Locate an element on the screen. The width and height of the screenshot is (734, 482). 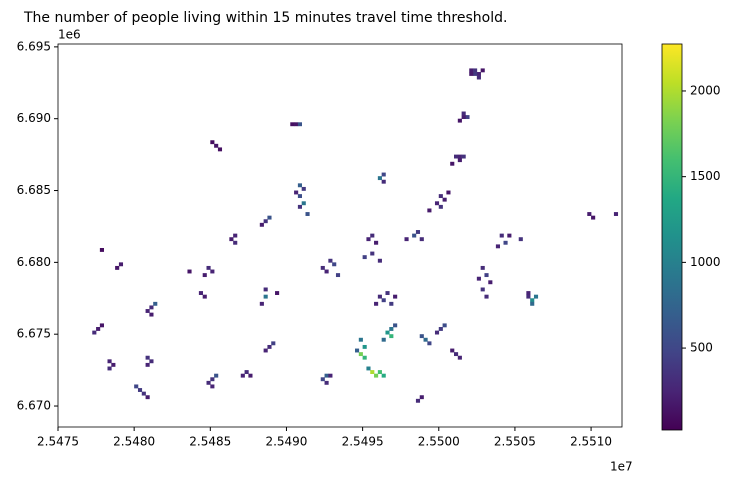
y-tick-label: 6.685 is located at coordinates (34, 190).